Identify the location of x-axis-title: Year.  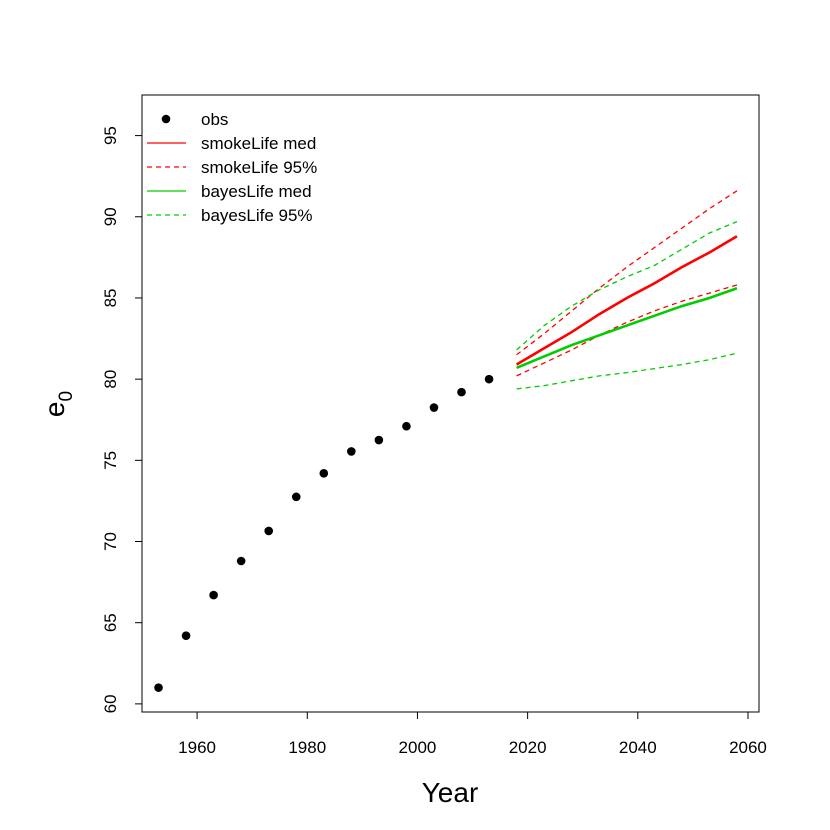
(450, 792).